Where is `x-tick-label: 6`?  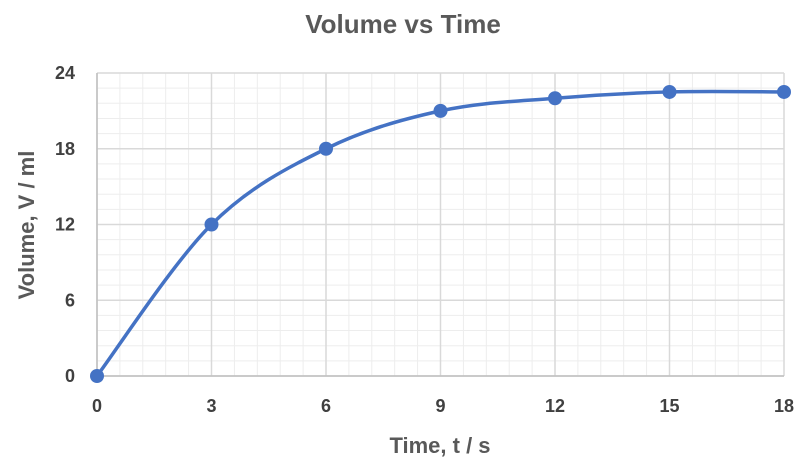 x-tick-label: 6 is located at coordinates (326, 406).